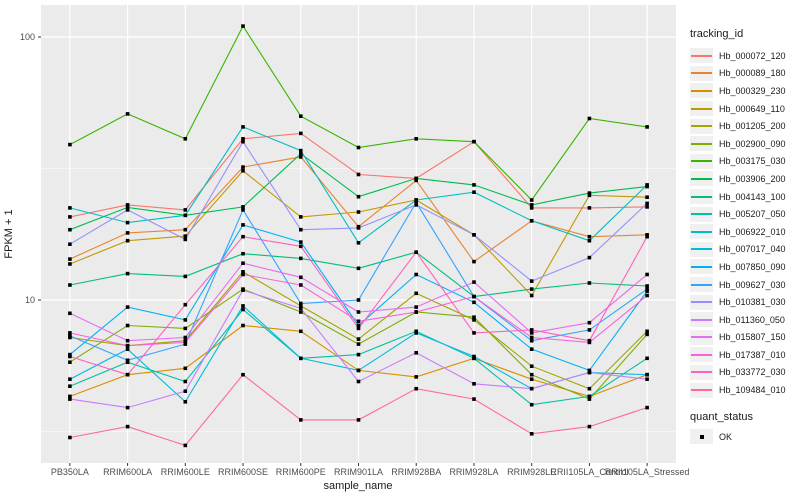 The width and height of the screenshot is (800, 500). What do you see at coordinates (744, 373) in the screenshot?
I see `legend-item-Hb_033772_030: Hb_033772_030` at bounding box center [744, 373].